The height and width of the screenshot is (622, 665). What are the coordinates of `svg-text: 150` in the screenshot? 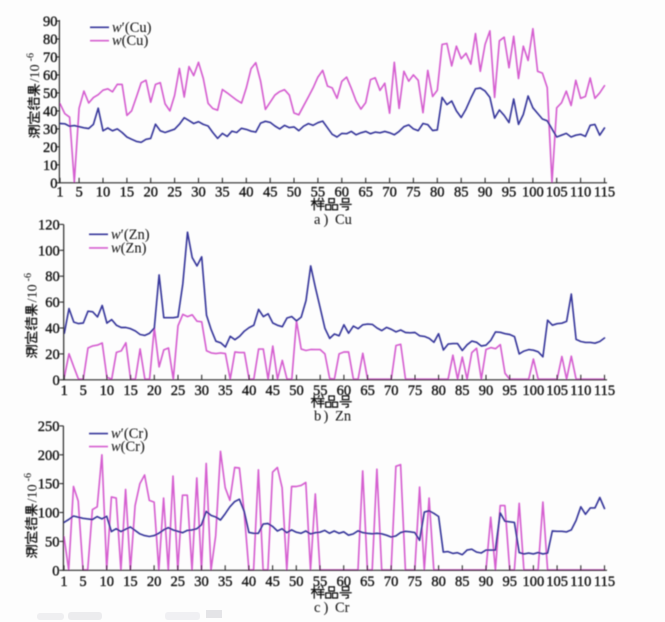 It's located at (49, 485).